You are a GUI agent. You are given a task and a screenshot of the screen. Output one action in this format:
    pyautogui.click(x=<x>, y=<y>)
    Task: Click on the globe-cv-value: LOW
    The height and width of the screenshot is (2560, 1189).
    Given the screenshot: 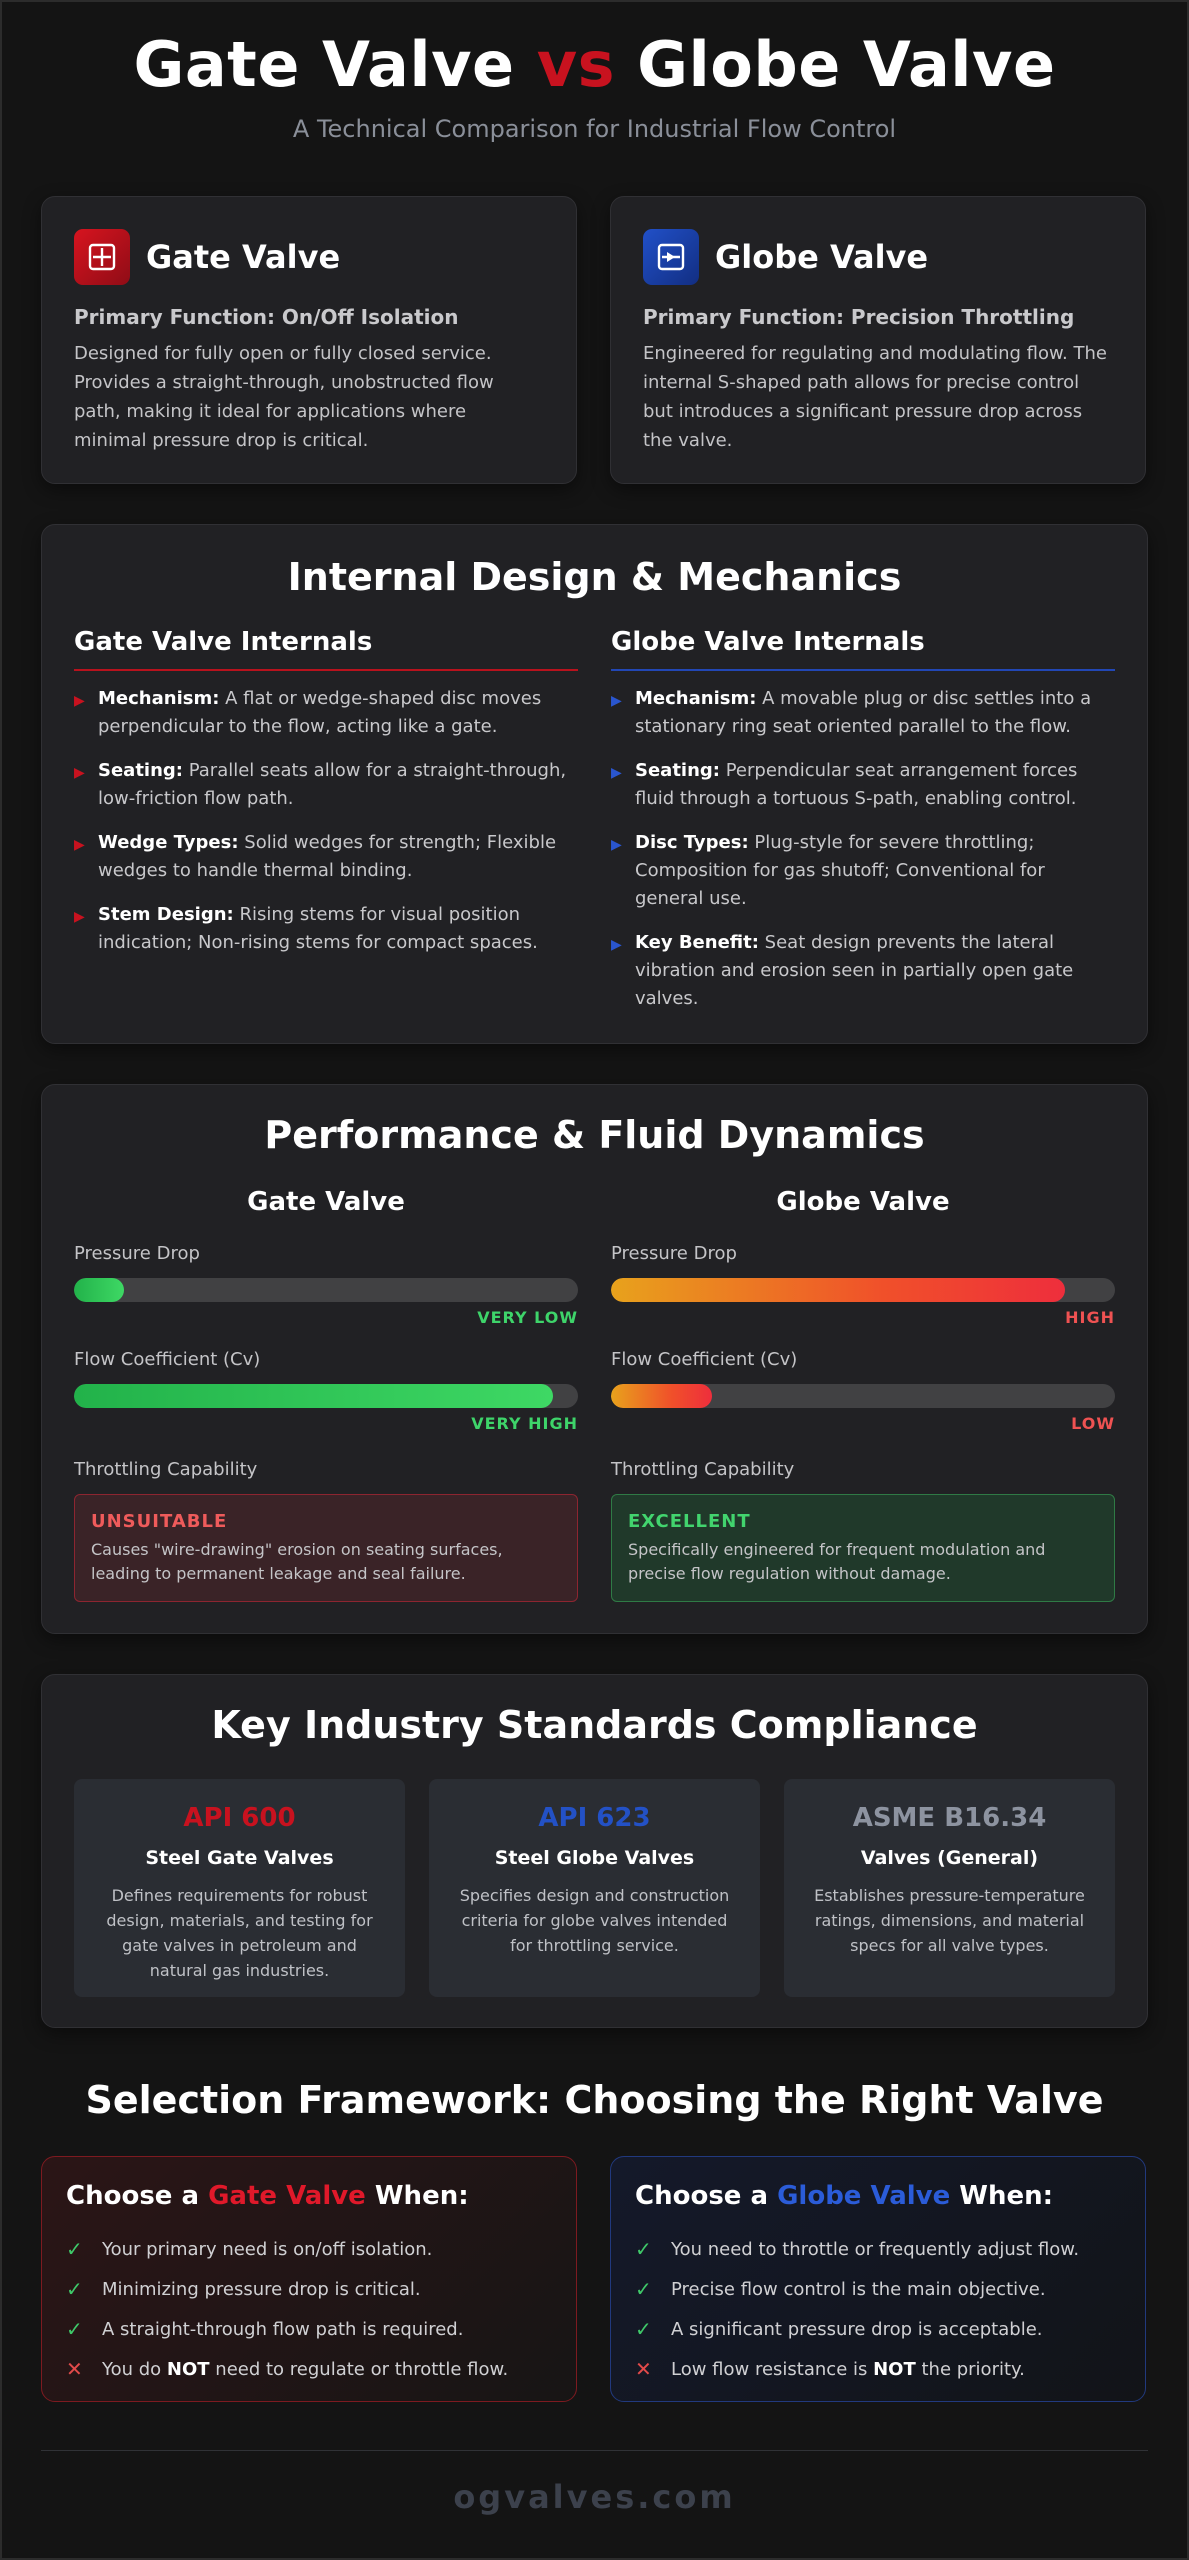 What is the action you would take?
    pyautogui.click(x=1093, y=1423)
    